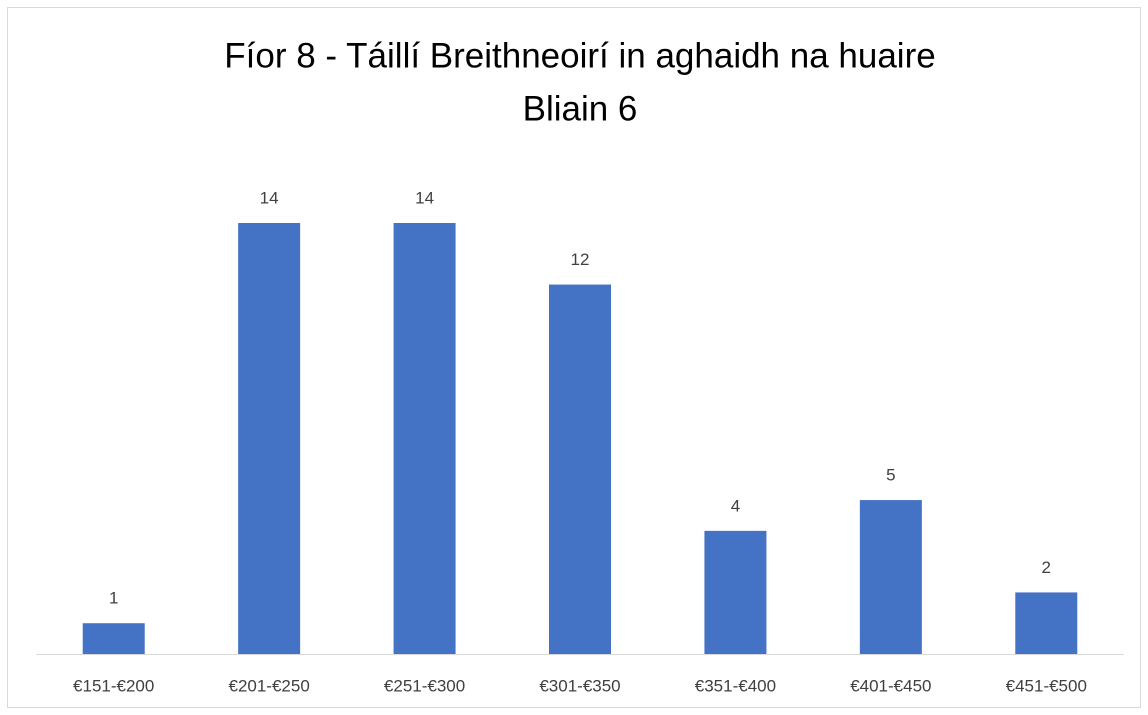  Describe the element at coordinates (1046, 685) in the screenshot. I see `x-tick-label: €451-€500` at that location.